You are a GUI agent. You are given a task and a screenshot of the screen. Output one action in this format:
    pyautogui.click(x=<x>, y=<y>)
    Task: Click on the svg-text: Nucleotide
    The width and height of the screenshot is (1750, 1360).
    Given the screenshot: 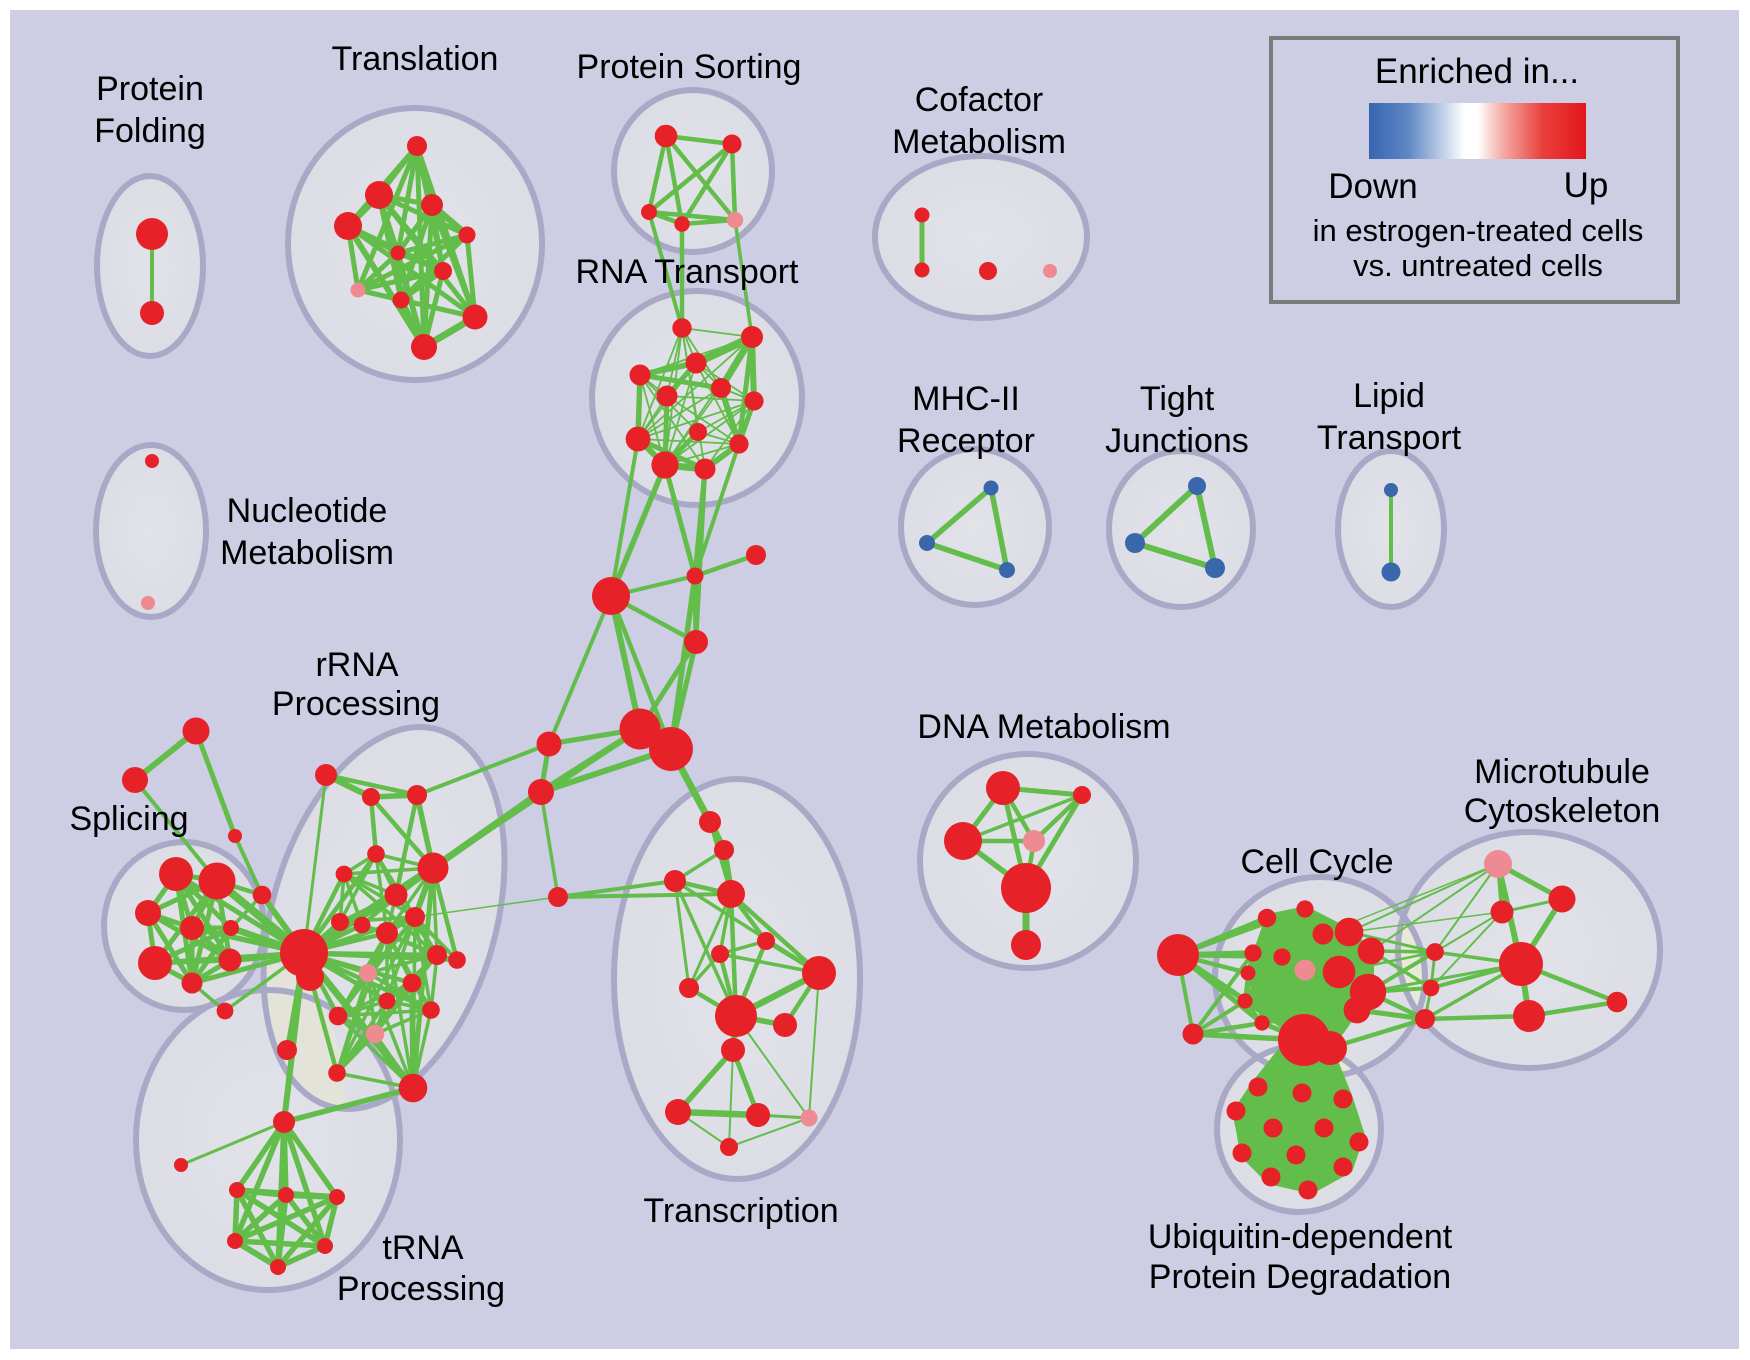 What is the action you would take?
    pyautogui.click(x=307, y=511)
    